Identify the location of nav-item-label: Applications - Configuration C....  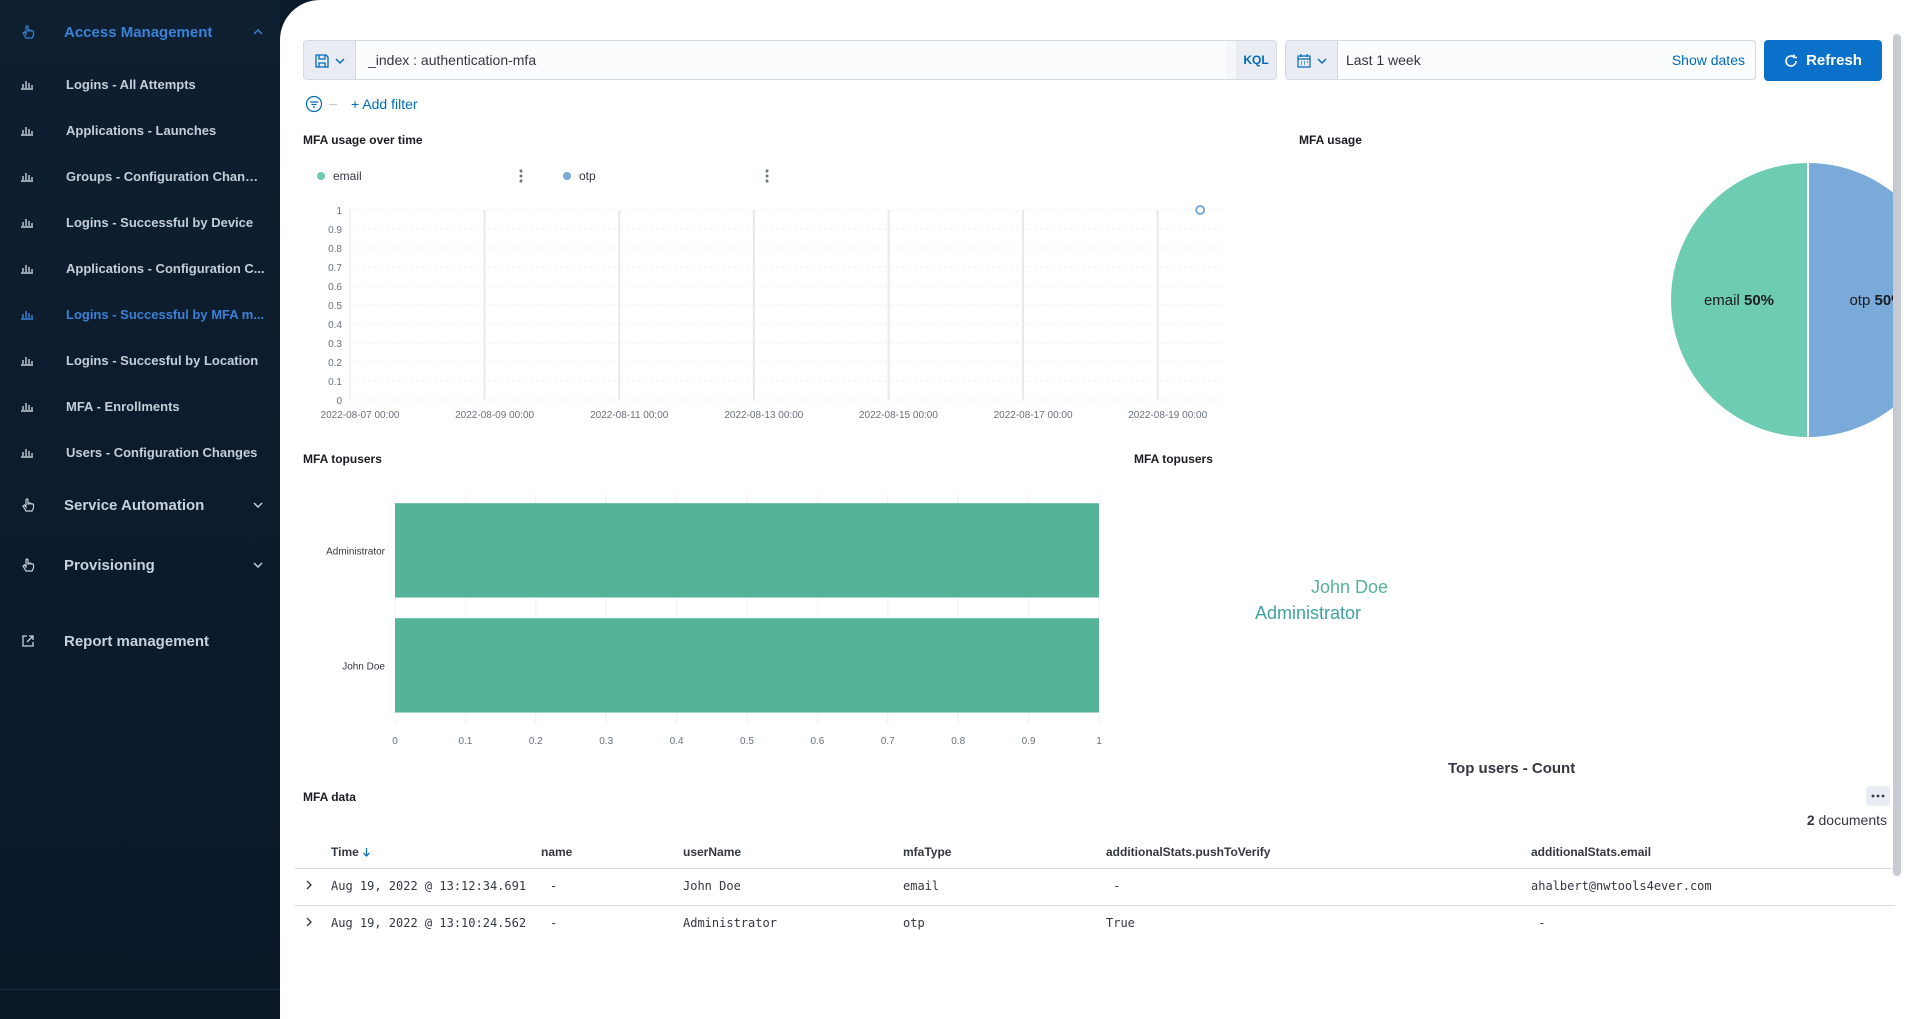
(165, 268).